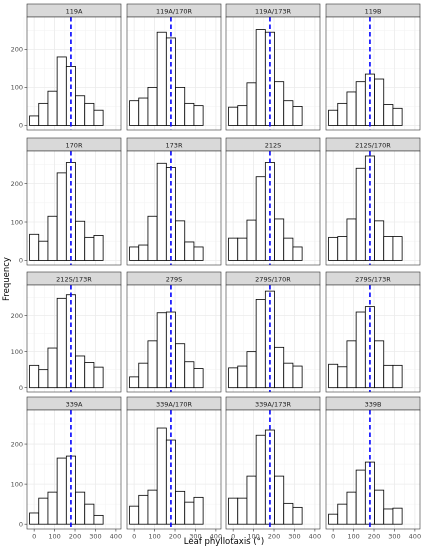 The image size is (427, 550). What do you see at coordinates (66, 67) in the screenshot?
I see `facet-panel: 119A 0 100 200` at bounding box center [66, 67].